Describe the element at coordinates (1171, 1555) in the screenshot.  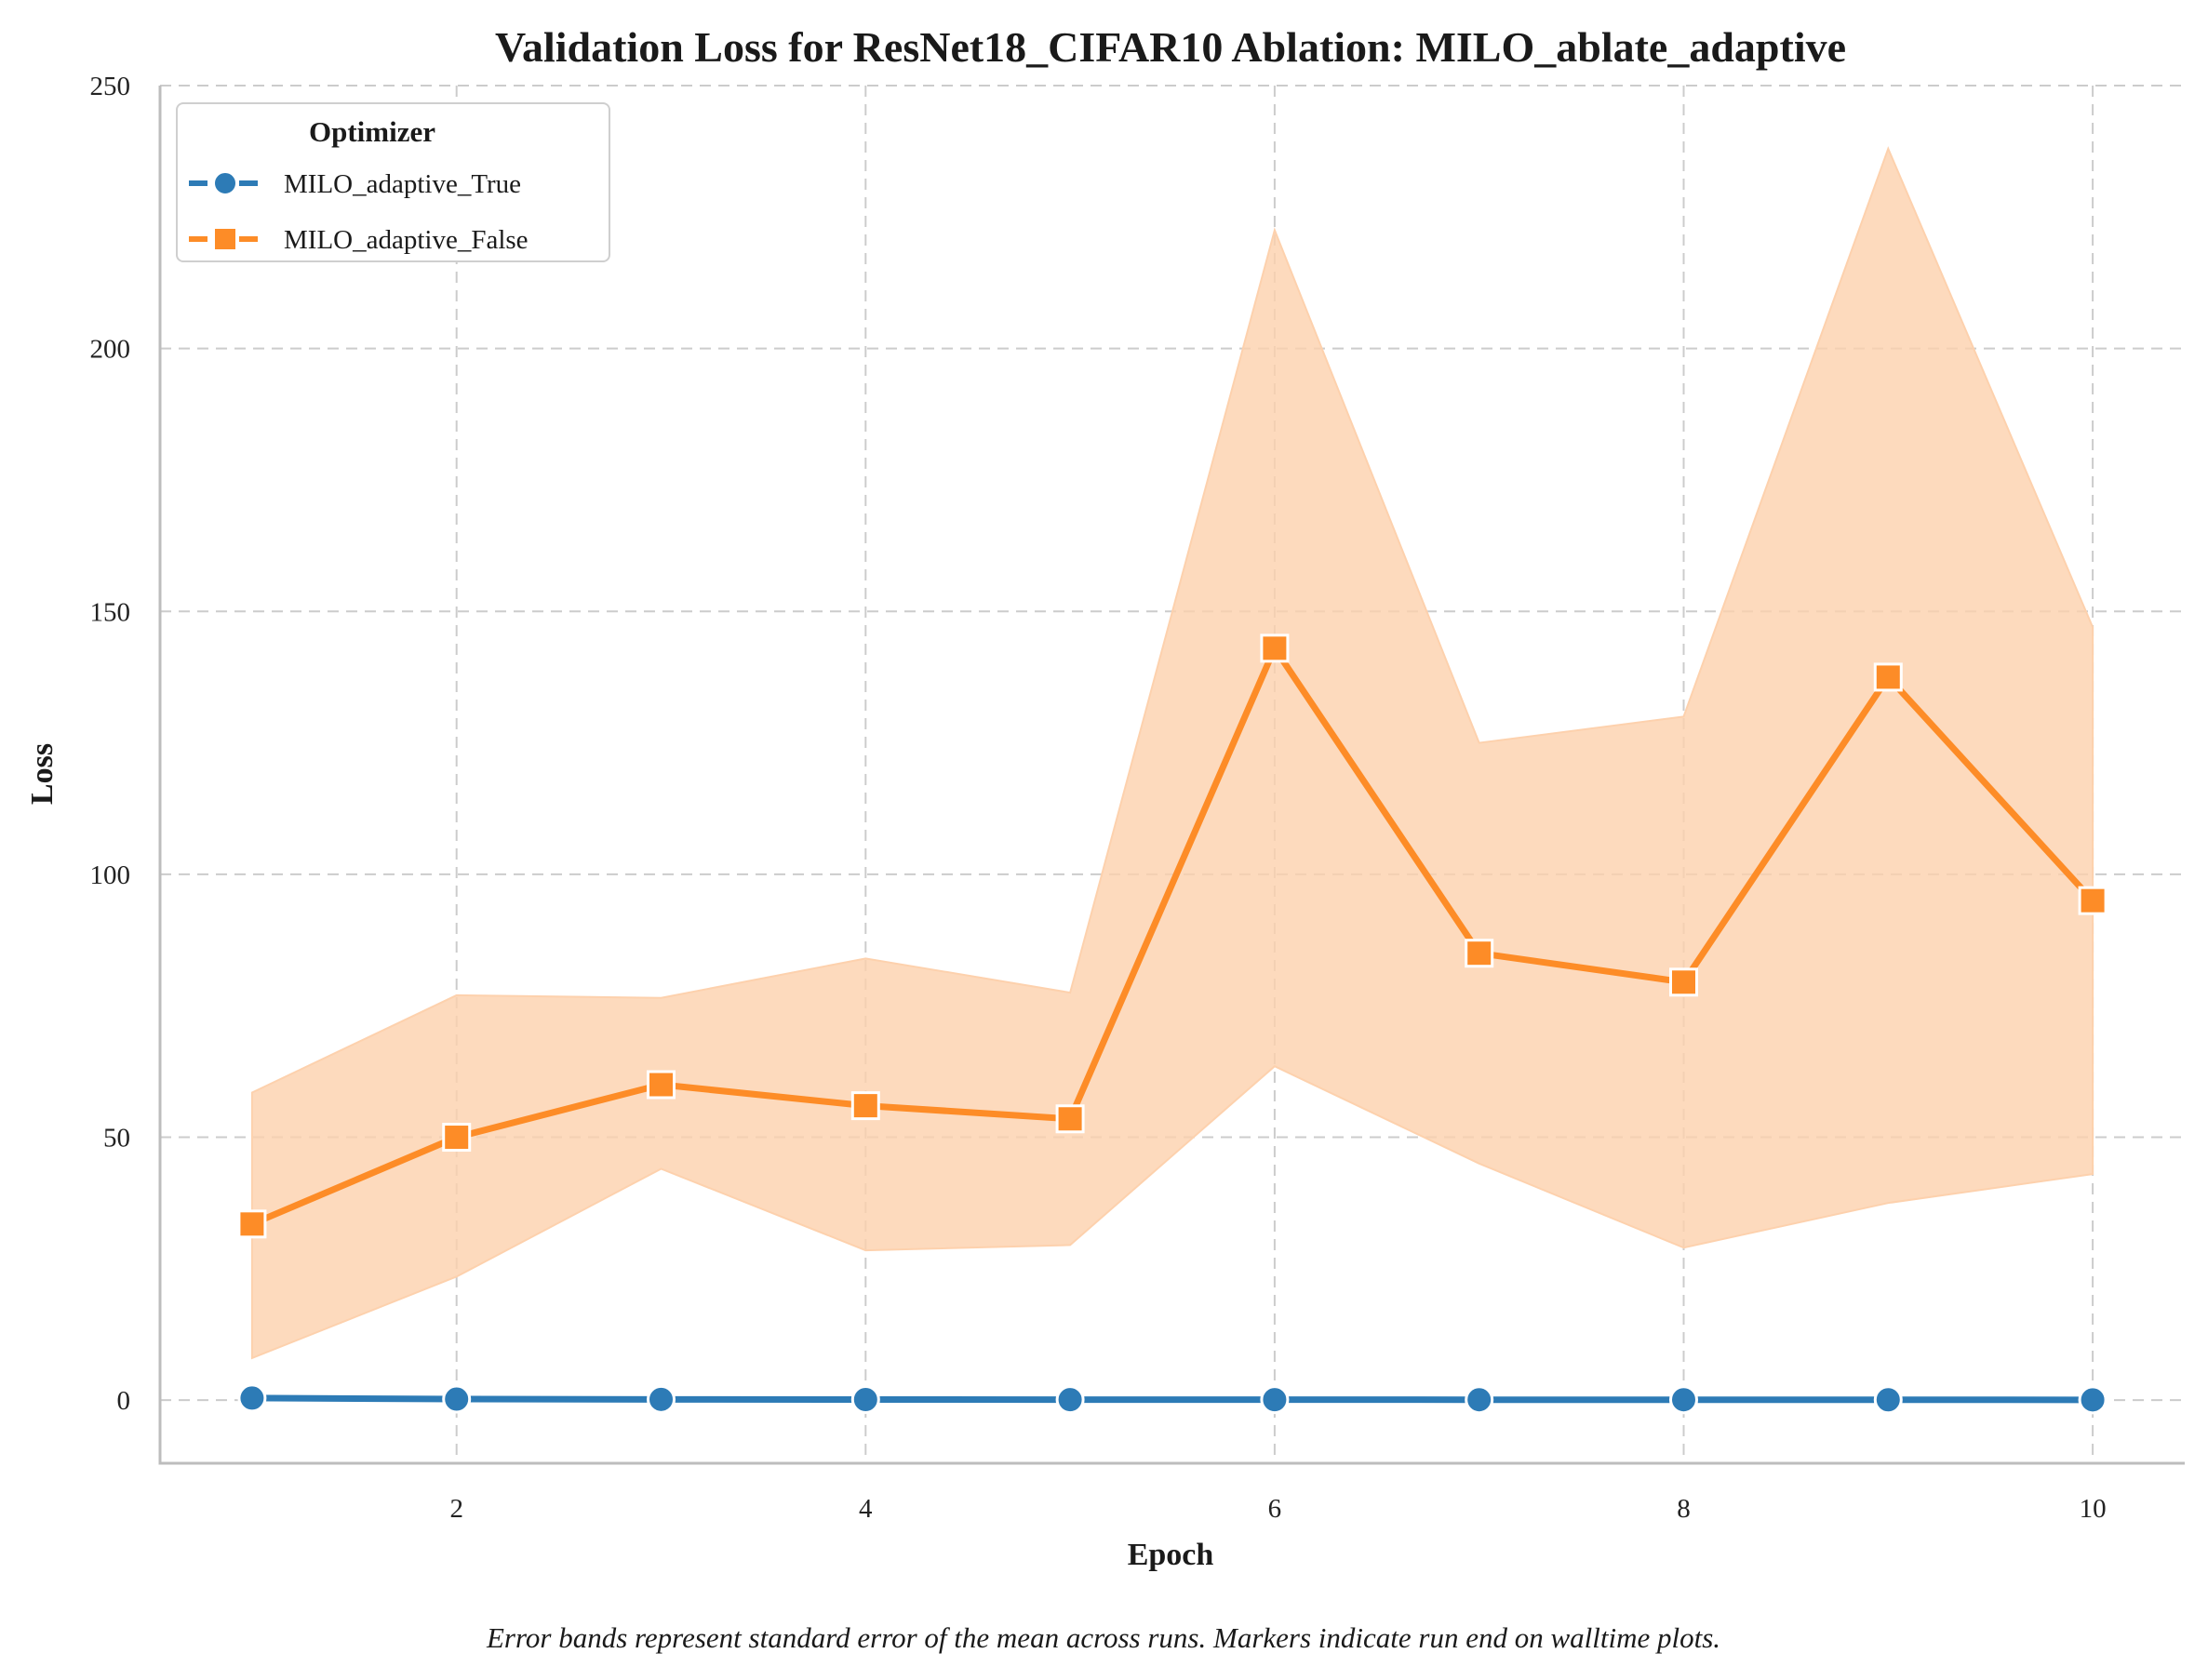
I see `x-axis-label: Epoch` at that location.